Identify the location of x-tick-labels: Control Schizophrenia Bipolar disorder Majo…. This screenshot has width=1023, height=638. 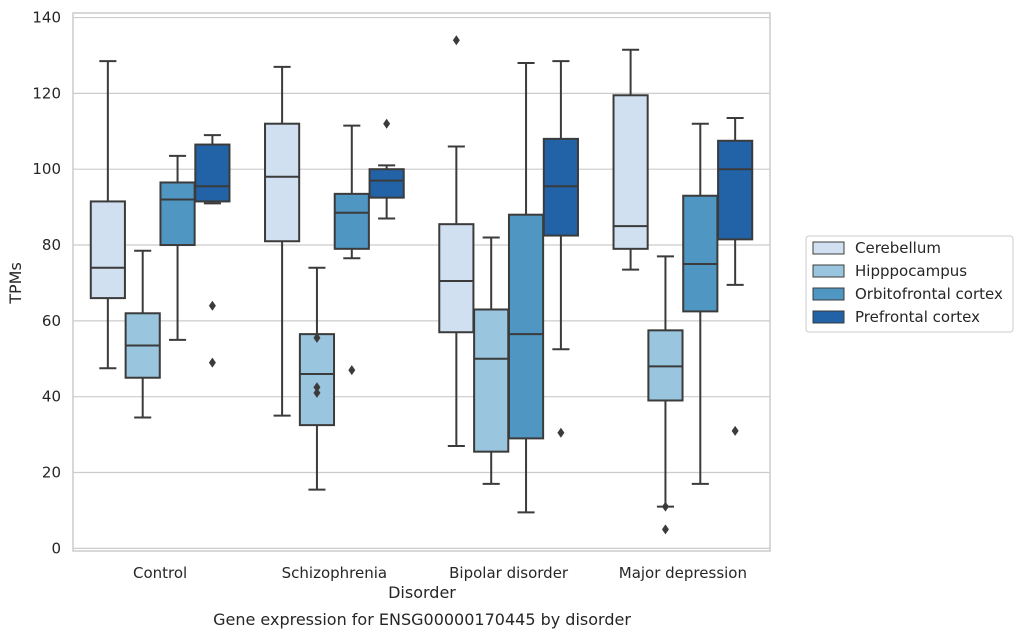
(440, 573).